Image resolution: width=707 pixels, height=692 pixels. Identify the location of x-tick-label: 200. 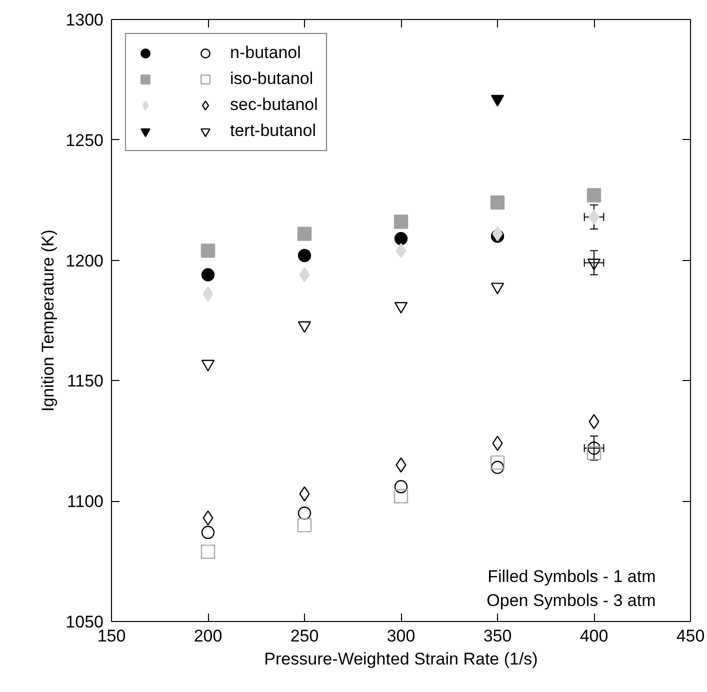
(208, 636).